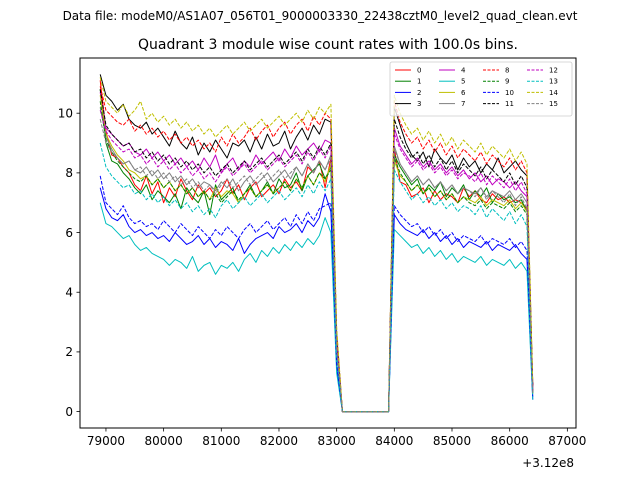 This screenshot has height=480, width=640. Describe the element at coordinates (337, 441) in the screenshot. I see `x-tick-label: 83000` at that location.